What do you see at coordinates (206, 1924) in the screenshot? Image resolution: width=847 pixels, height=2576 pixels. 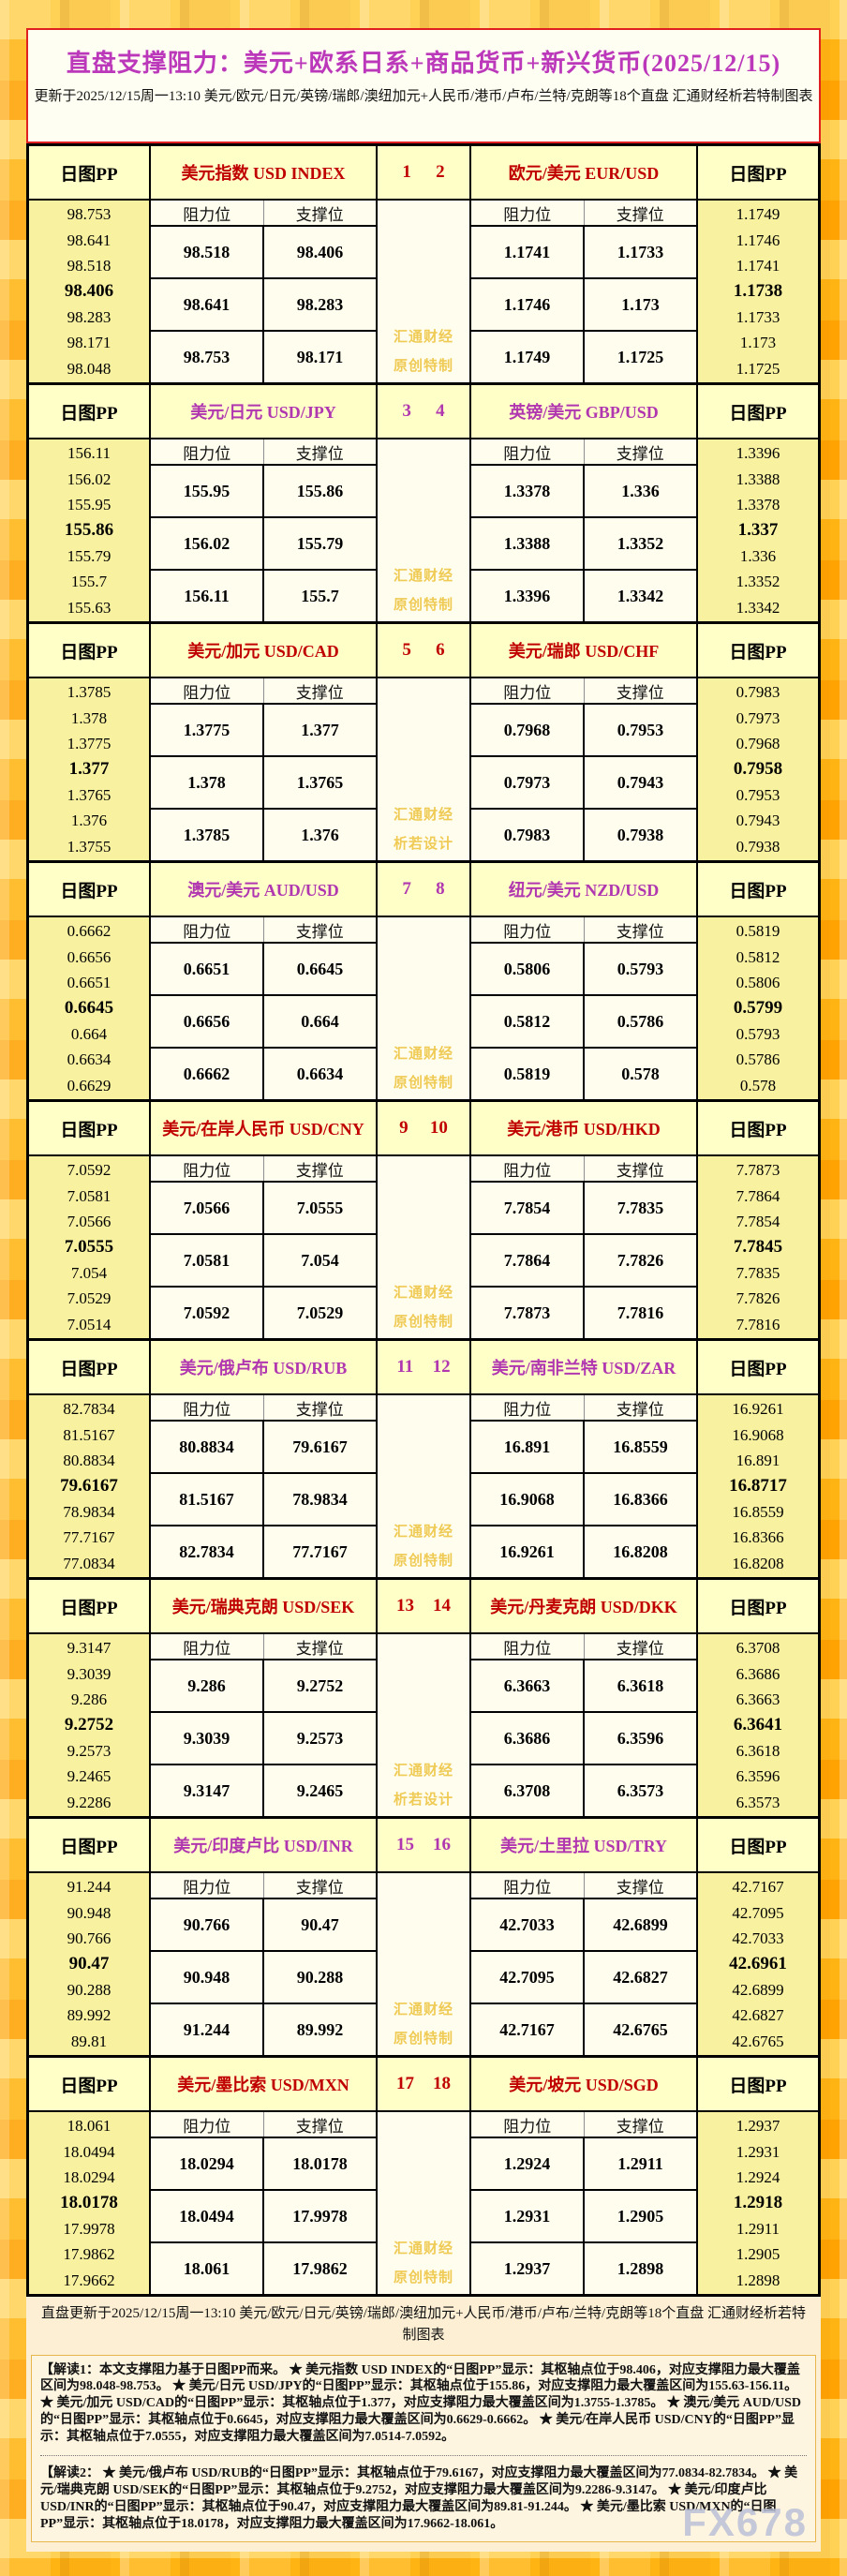 I see `resistance-value: 90.766` at bounding box center [206, 1924].